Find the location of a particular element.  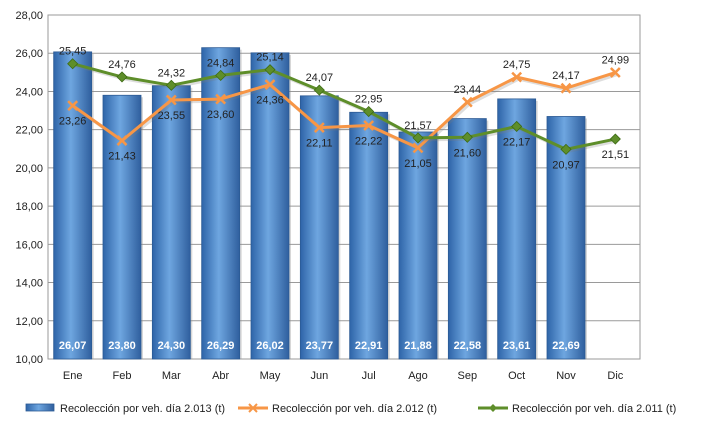

line-value-label-2012: 21,43 is located at coordinates (122, 157).